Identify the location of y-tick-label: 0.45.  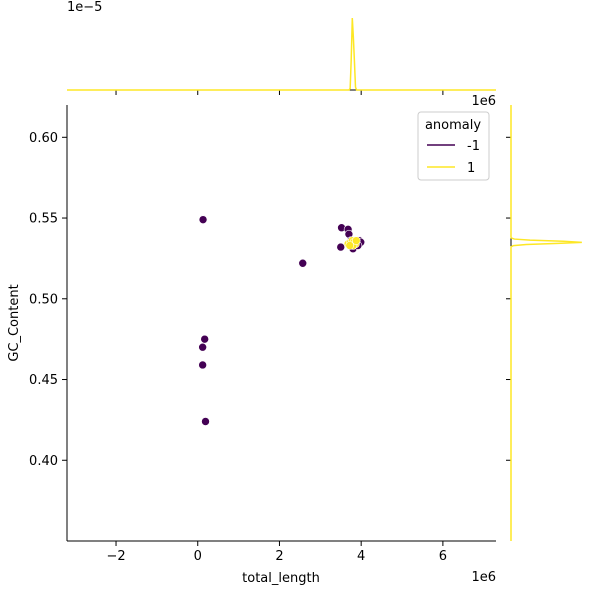
(43, 380).